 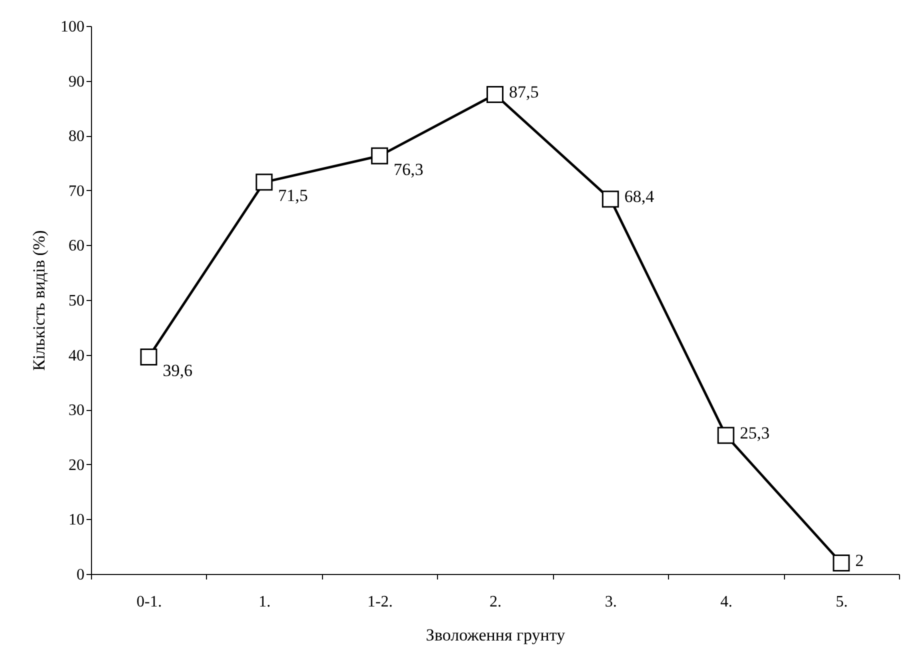 What do you see at coordinates (859, 560) in the screenshot?
I see `data-label: 2` at bounding box center [859, 560].